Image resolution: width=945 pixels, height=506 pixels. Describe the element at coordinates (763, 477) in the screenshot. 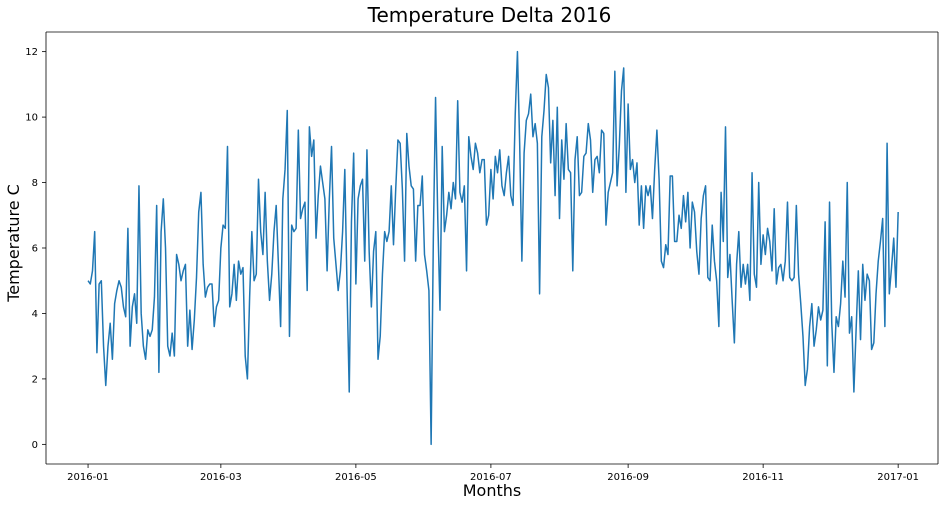

I see `x-tick-label: 2016-11` at that location.